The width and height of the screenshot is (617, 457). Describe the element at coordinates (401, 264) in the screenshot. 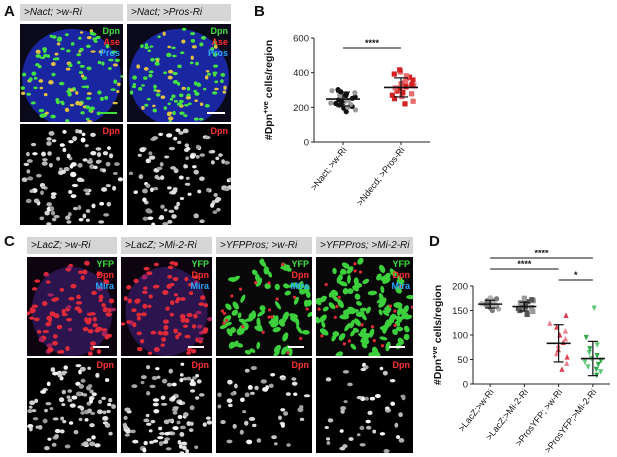

I see `channel-label-yfp: YFP` at that location.